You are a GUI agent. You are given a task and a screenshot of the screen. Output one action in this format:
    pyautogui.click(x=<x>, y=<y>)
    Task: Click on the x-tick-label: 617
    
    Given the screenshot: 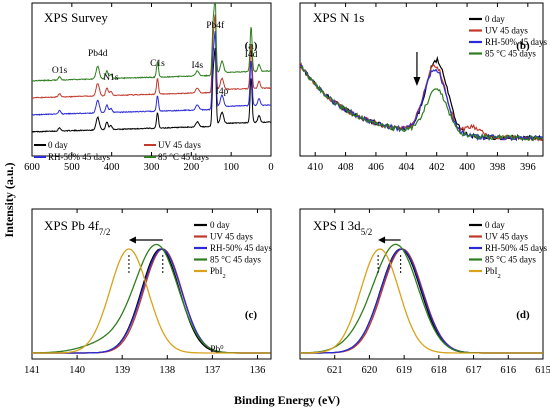 What is the action you would take?
    pyautogui.click(x=474, y=370)
    